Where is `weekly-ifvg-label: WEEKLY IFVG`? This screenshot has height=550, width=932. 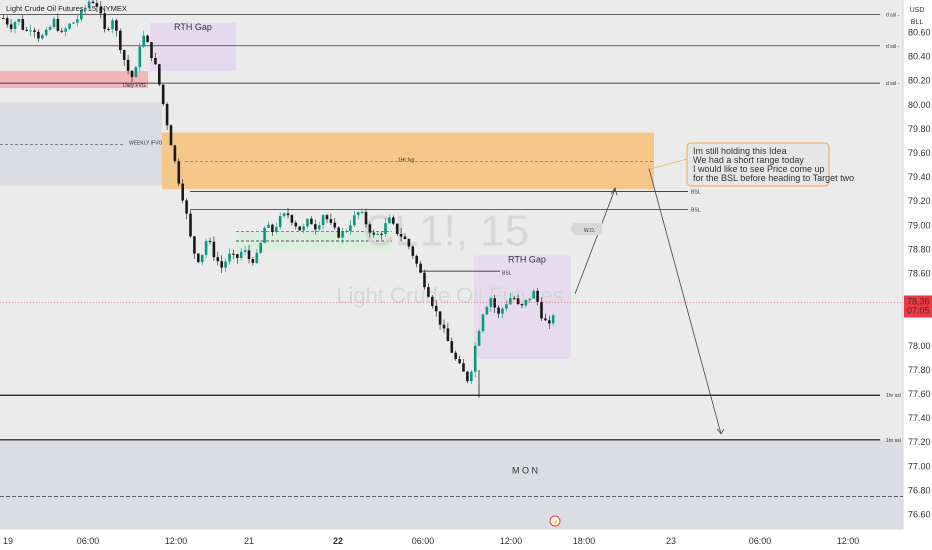 weekly-ifvg-label: WEEKLY IFVG is located at coordinates (146, 144).